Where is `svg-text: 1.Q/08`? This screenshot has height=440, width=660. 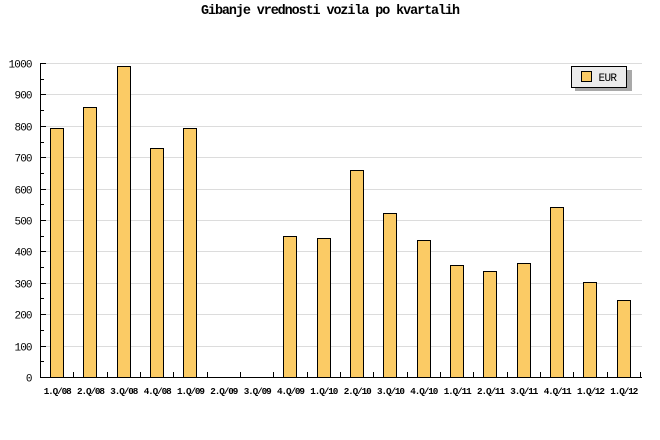
svg-text: 1.Q/08 is located at coordinates (58, 391).